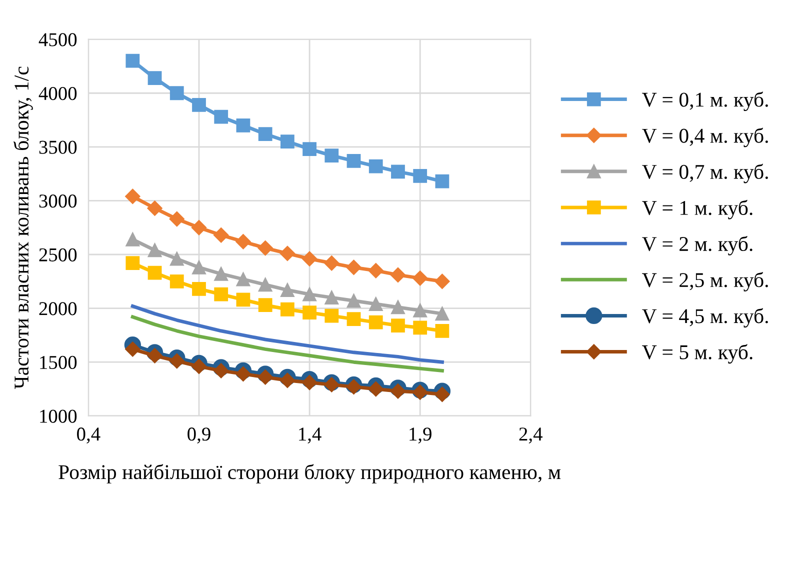 This screenshot has width=804, height=562. What do you see at coordinates (705, 102) in the screenshot?
I see `legend-label: V = 0,1 м. куб.` at bounding box center [705, 102].